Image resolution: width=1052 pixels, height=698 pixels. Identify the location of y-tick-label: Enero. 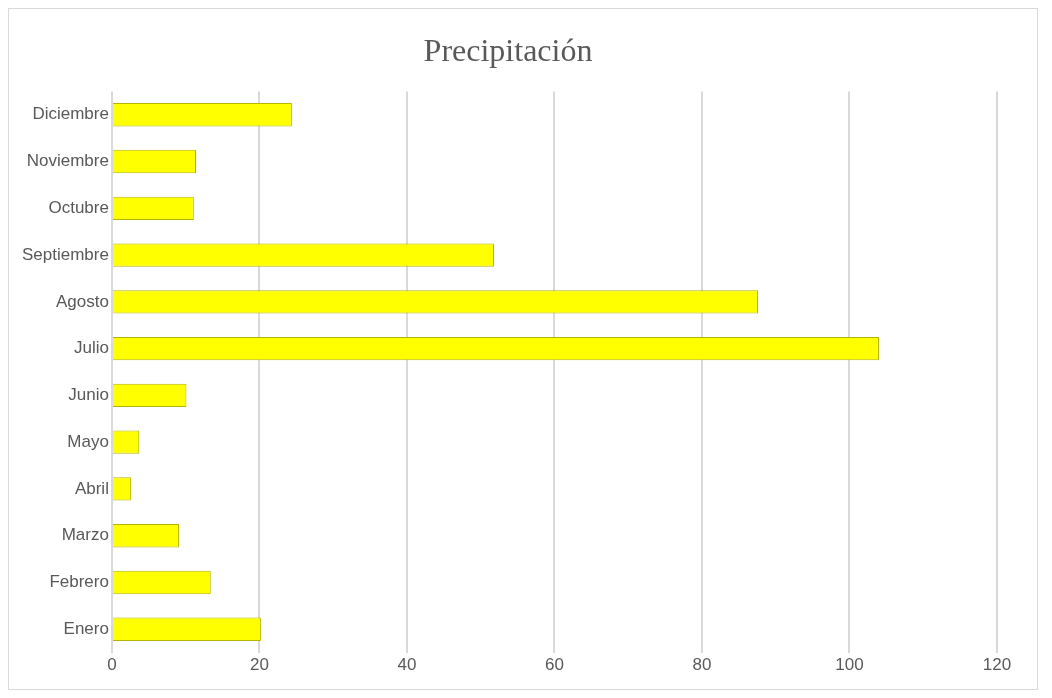
(86, 628).